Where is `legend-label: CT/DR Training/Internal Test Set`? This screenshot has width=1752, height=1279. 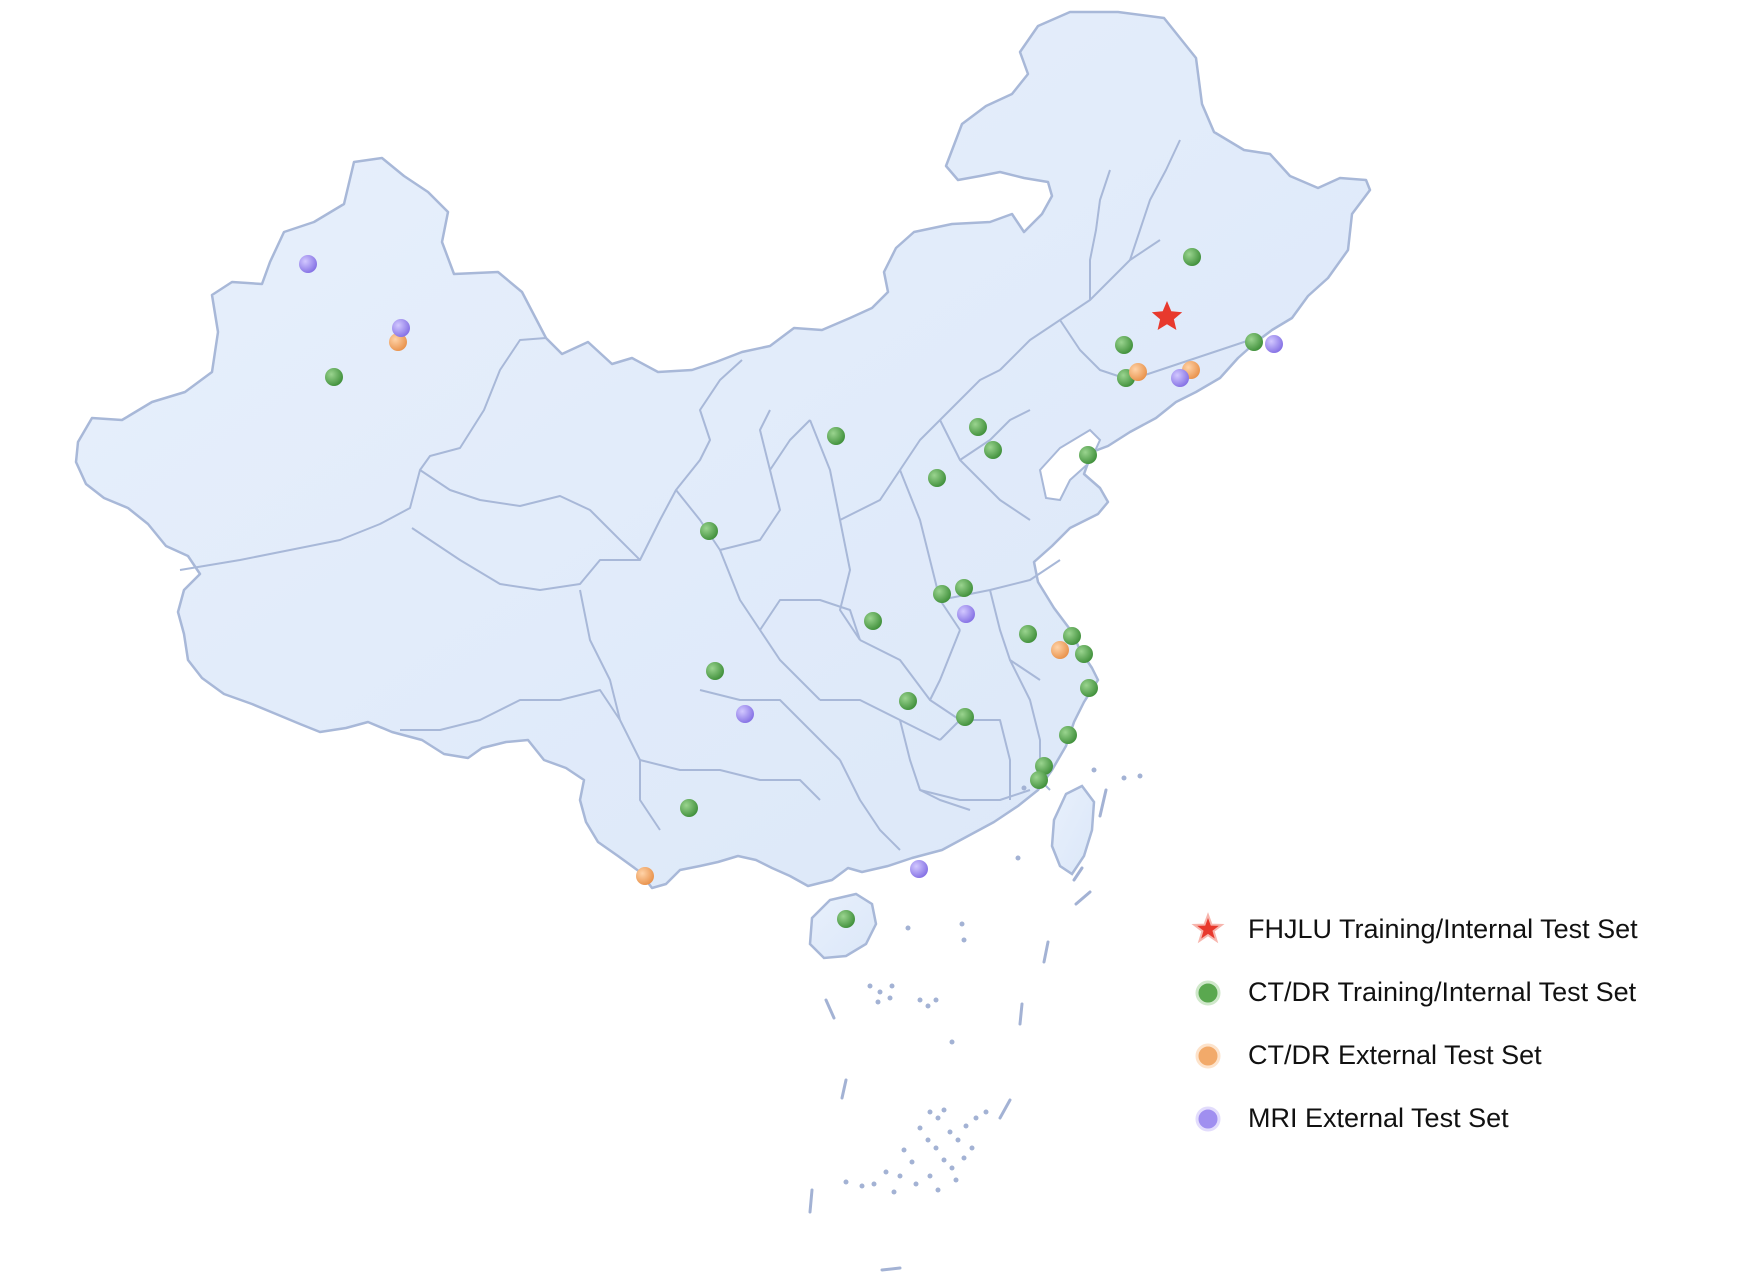
legend-label: CT/DR Training/Internal Test Set is located at coordinates (1442, 992).